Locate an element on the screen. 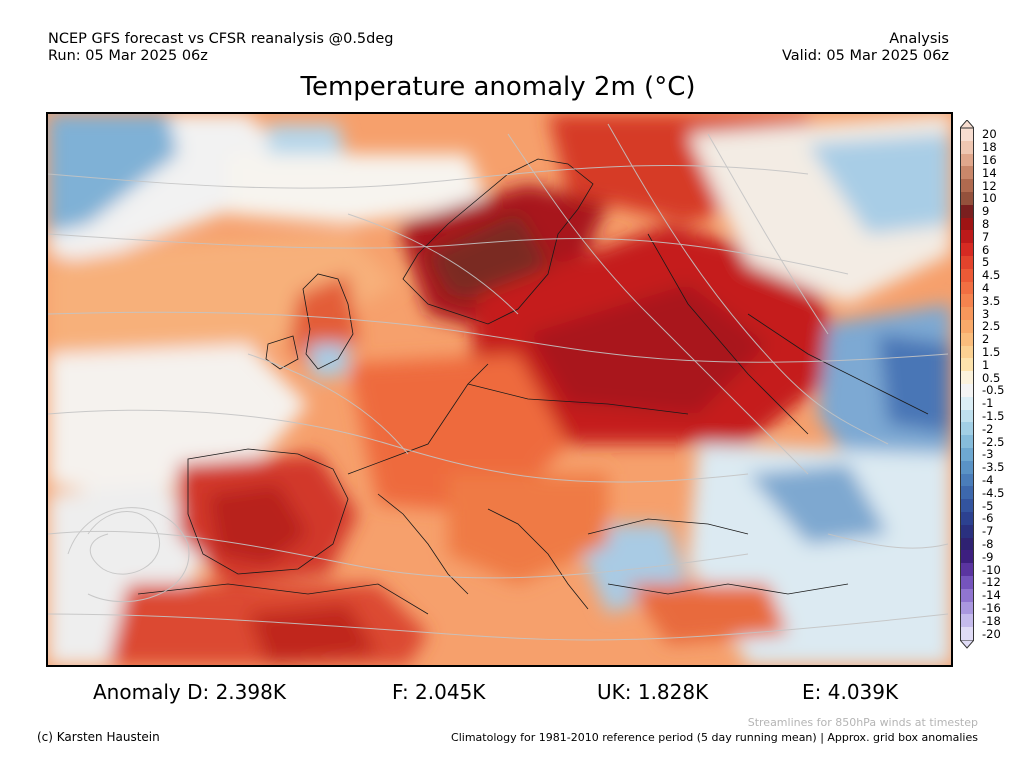 Image resolution: width=1024 pixels, height=768 pixels. colorbar-tick-label: 7 is located at coordinates (986, 236).